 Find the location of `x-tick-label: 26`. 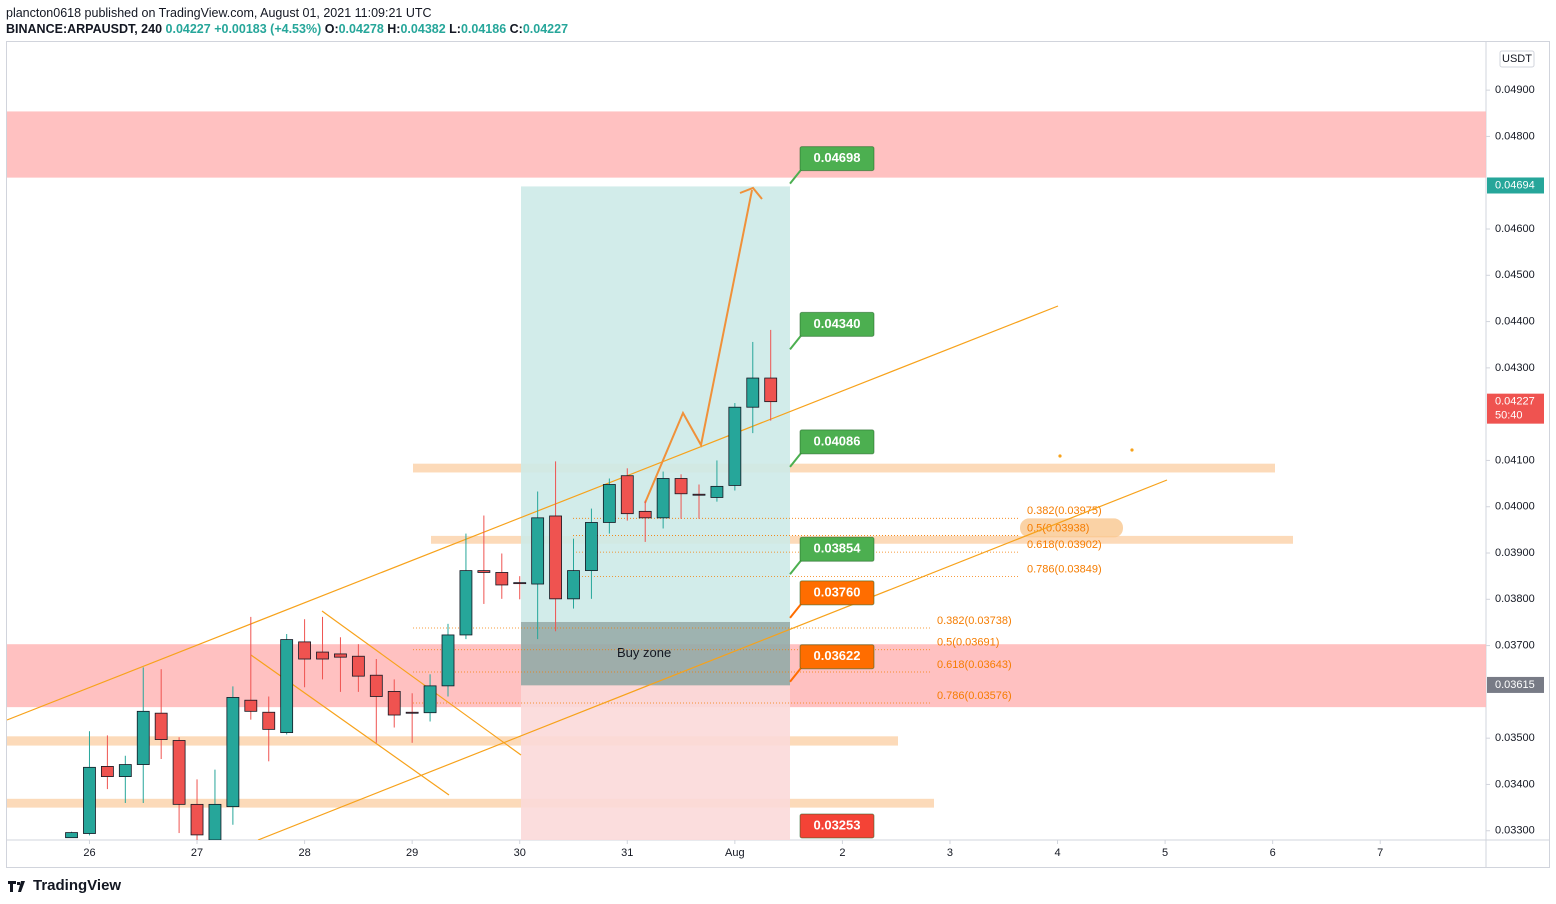

x-tick-label: 26 is located at coordinates (89, 853).